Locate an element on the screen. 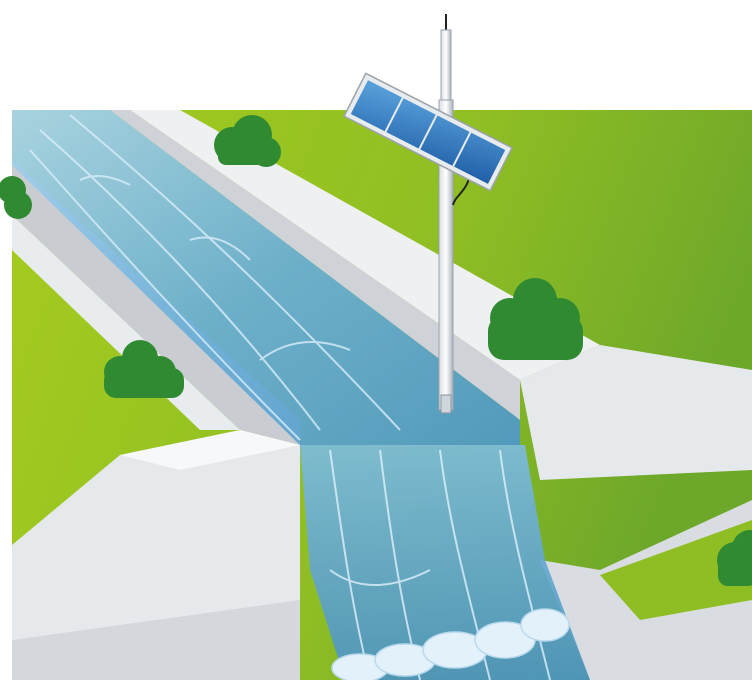  right-structure is located at coordinates (636, 412).